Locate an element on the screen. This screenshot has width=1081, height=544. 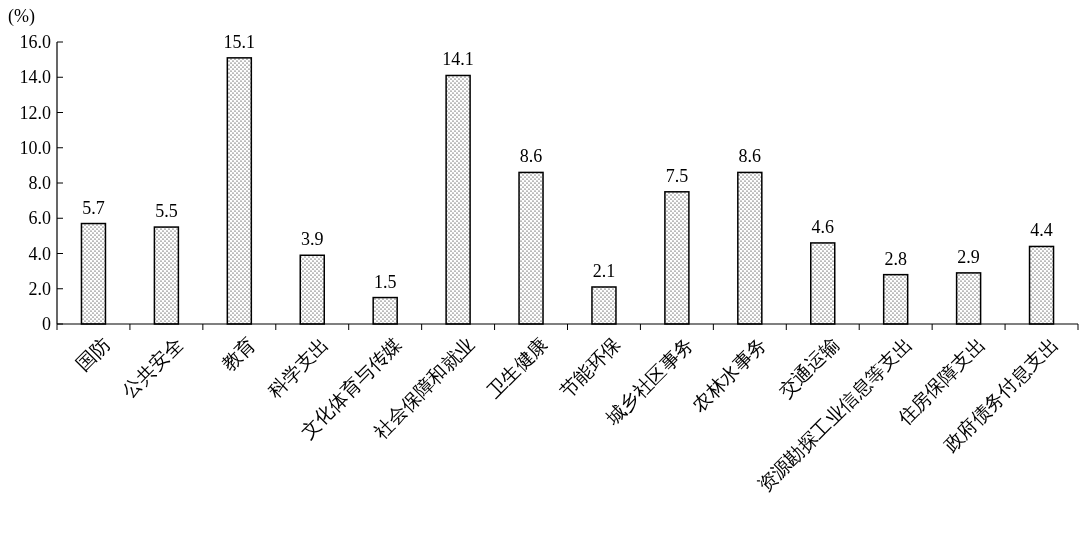
y-tick-label: 16.0 is located at coordinates (35, 42).